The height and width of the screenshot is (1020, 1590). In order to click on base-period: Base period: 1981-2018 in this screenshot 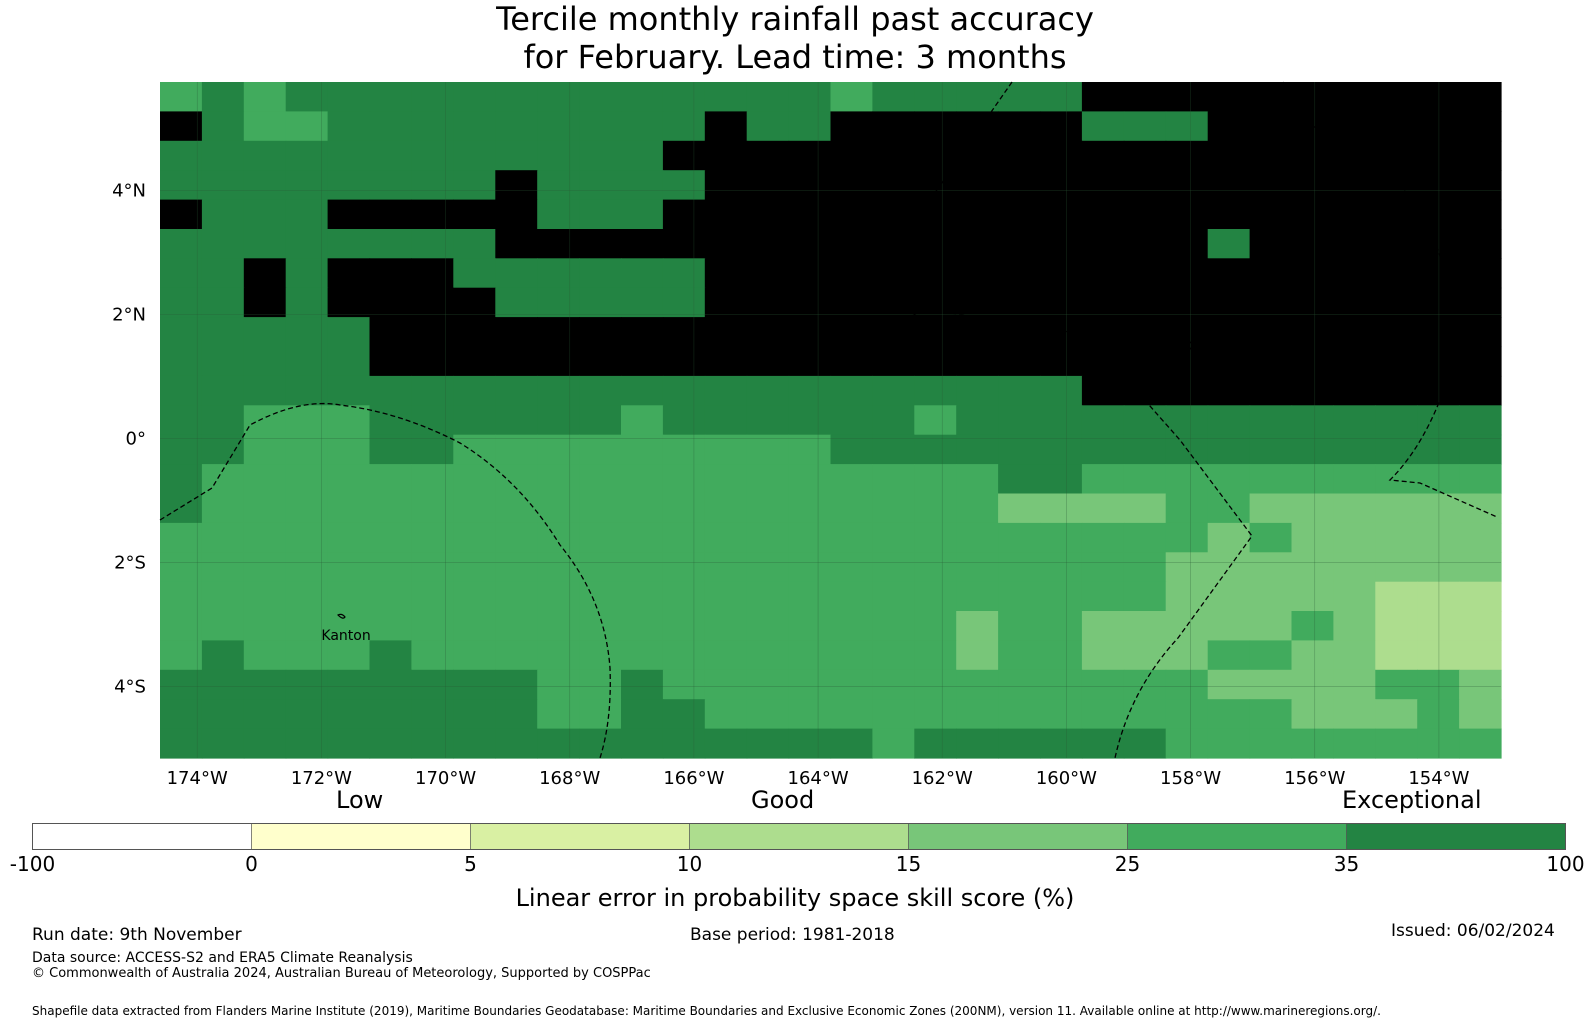, I will do `click(792, 935)`.